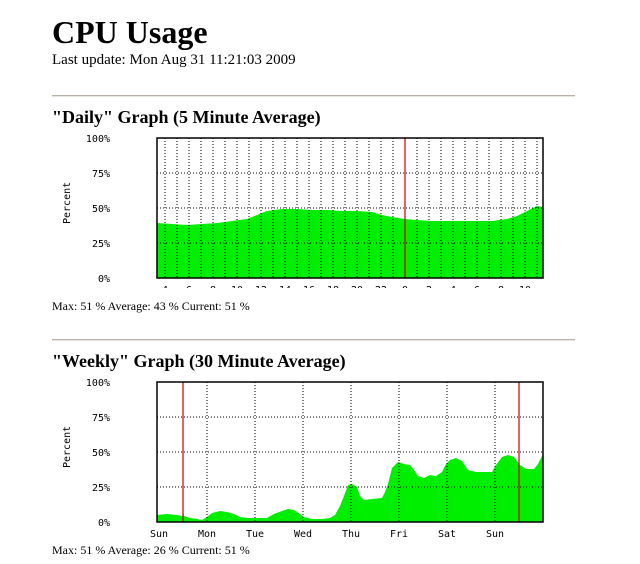  What do you see at coordinates (333, 286) in the screenshot?
I see `svg-text: 18` at bounding box center [333, 286].